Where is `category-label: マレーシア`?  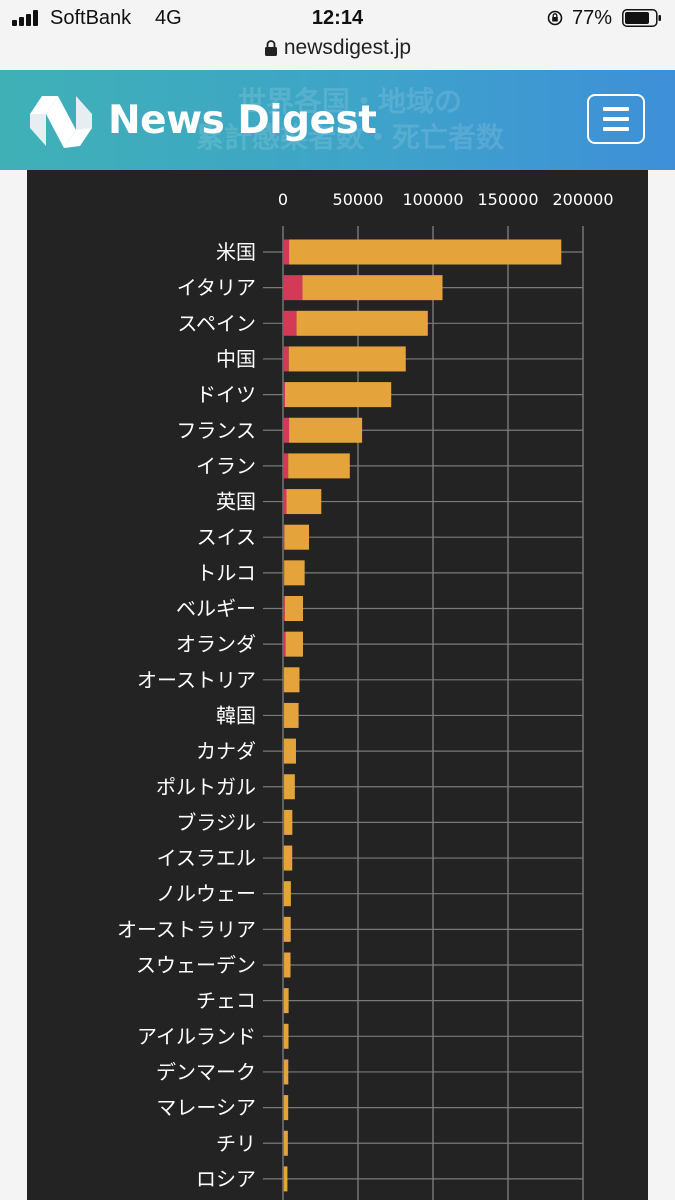 category-label: マレーシア is located at coordinates (206, 1108).